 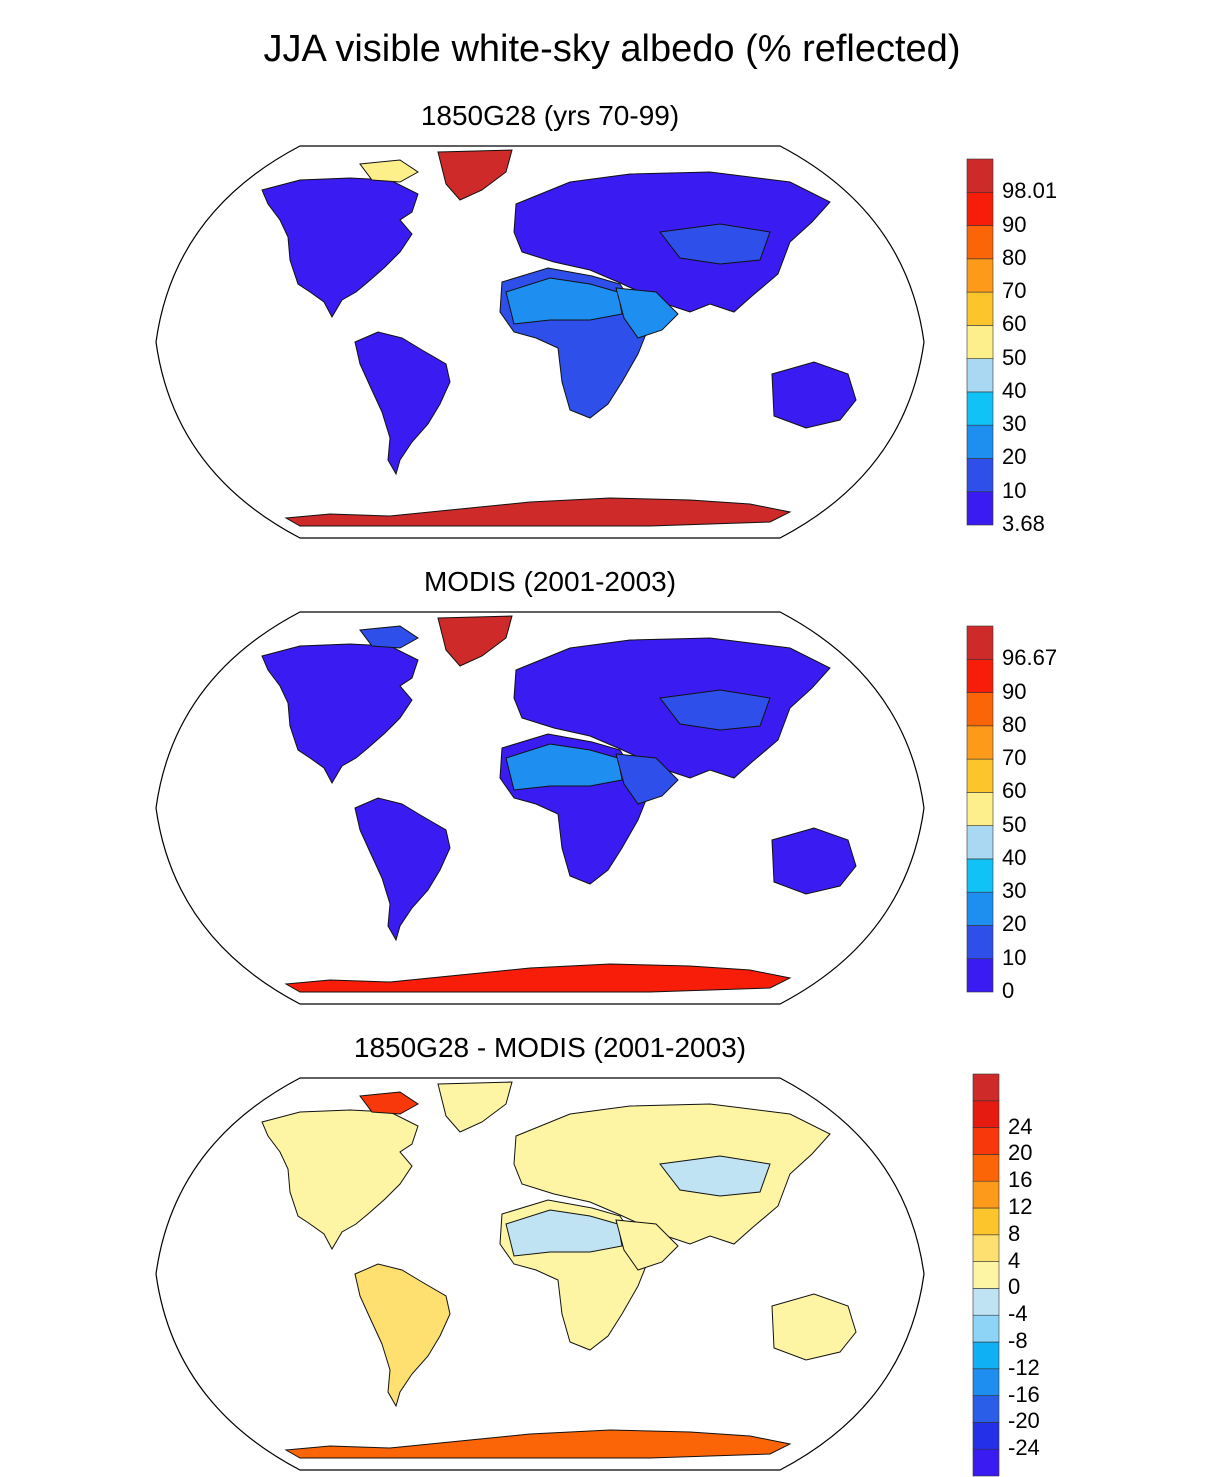 What do you see at coordinates (1020, 1126) in the screenshot?
I see `colorbar-label: 24` at bounding box center [1020, 1126].